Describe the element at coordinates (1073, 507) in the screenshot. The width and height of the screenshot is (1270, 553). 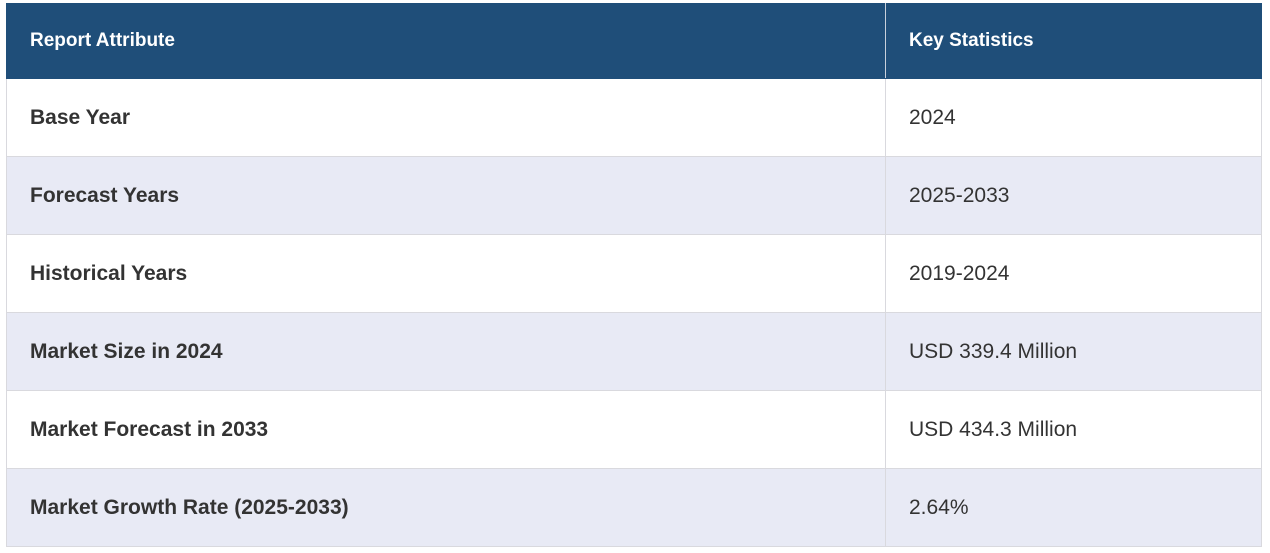
I see `statistic-cell: 2.64%` at that location.